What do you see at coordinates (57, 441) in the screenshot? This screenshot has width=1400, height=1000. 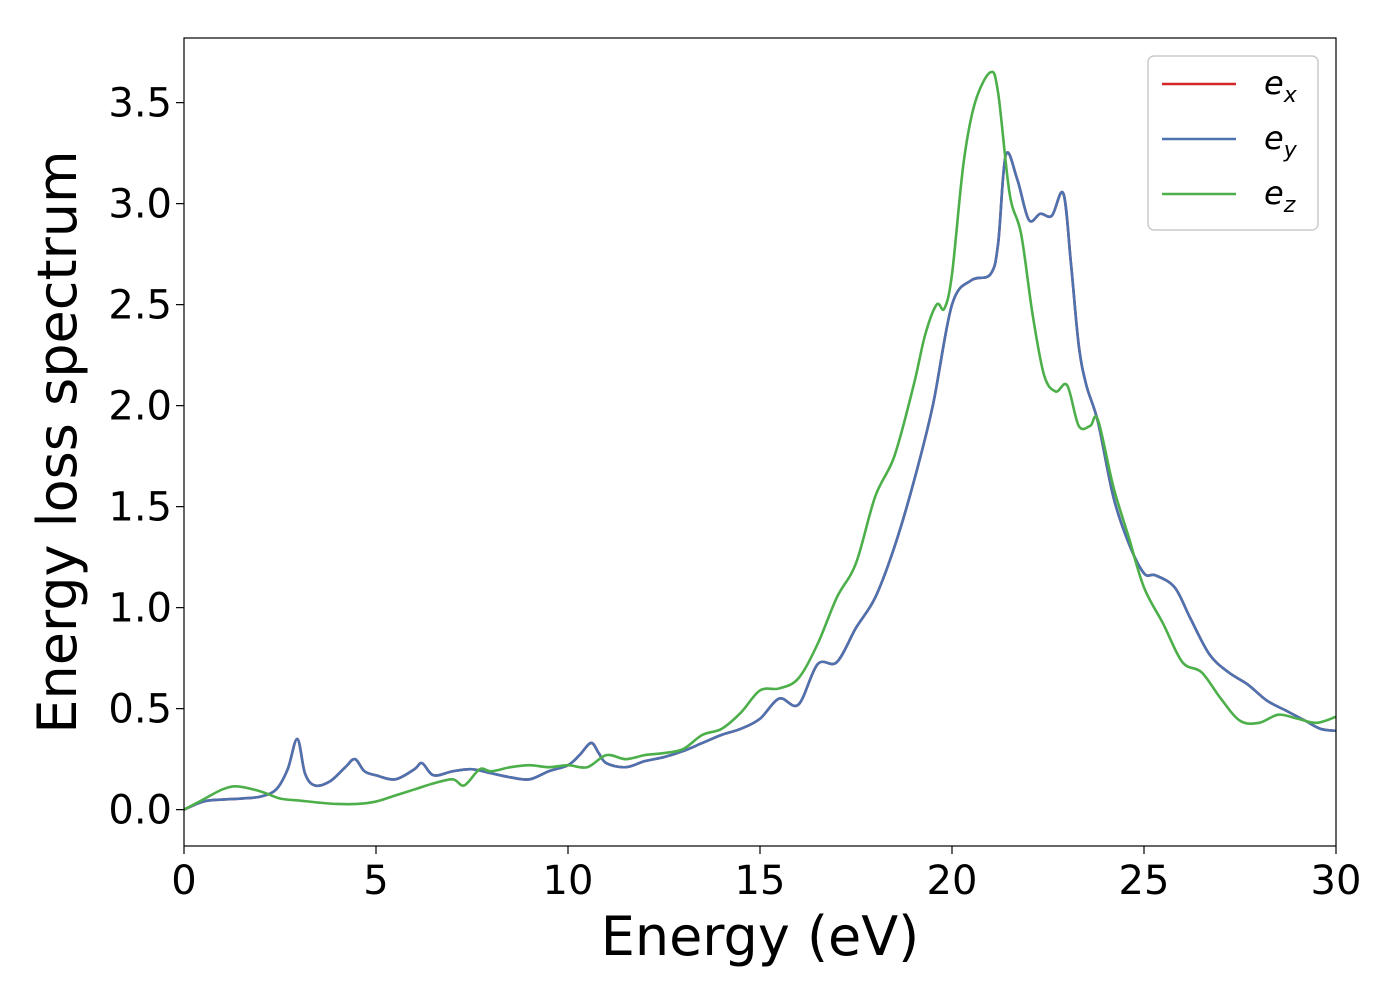 I see `y-axis-title: Energy loss spectrum` at bounding box center [57, 441].